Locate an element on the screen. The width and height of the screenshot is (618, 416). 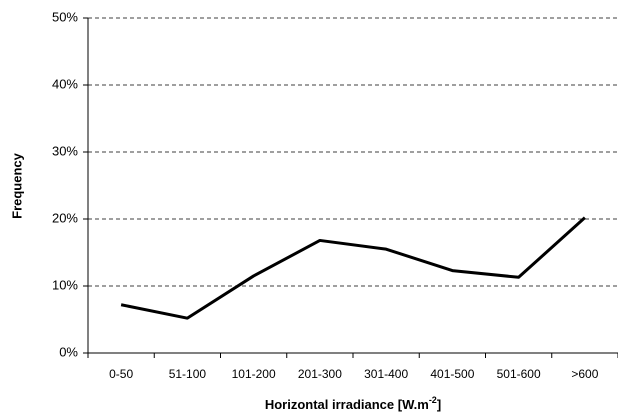
y-axis-label: Frequency is located at coordinates (16, 185).